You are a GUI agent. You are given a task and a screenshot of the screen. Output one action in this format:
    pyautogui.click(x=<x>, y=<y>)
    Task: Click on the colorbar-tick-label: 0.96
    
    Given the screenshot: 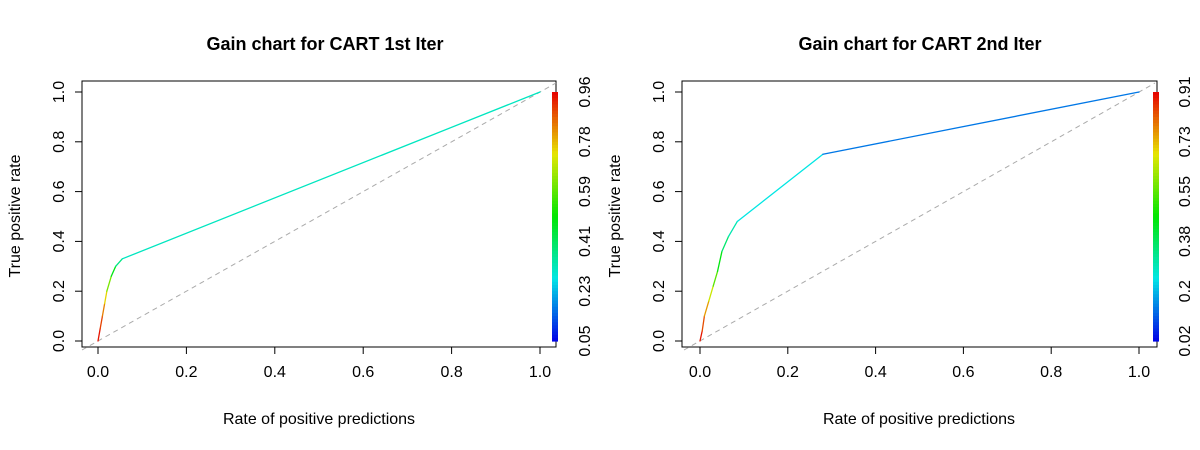 What is the action you would take?
    pyautogui.click(x=585, y=91)
    